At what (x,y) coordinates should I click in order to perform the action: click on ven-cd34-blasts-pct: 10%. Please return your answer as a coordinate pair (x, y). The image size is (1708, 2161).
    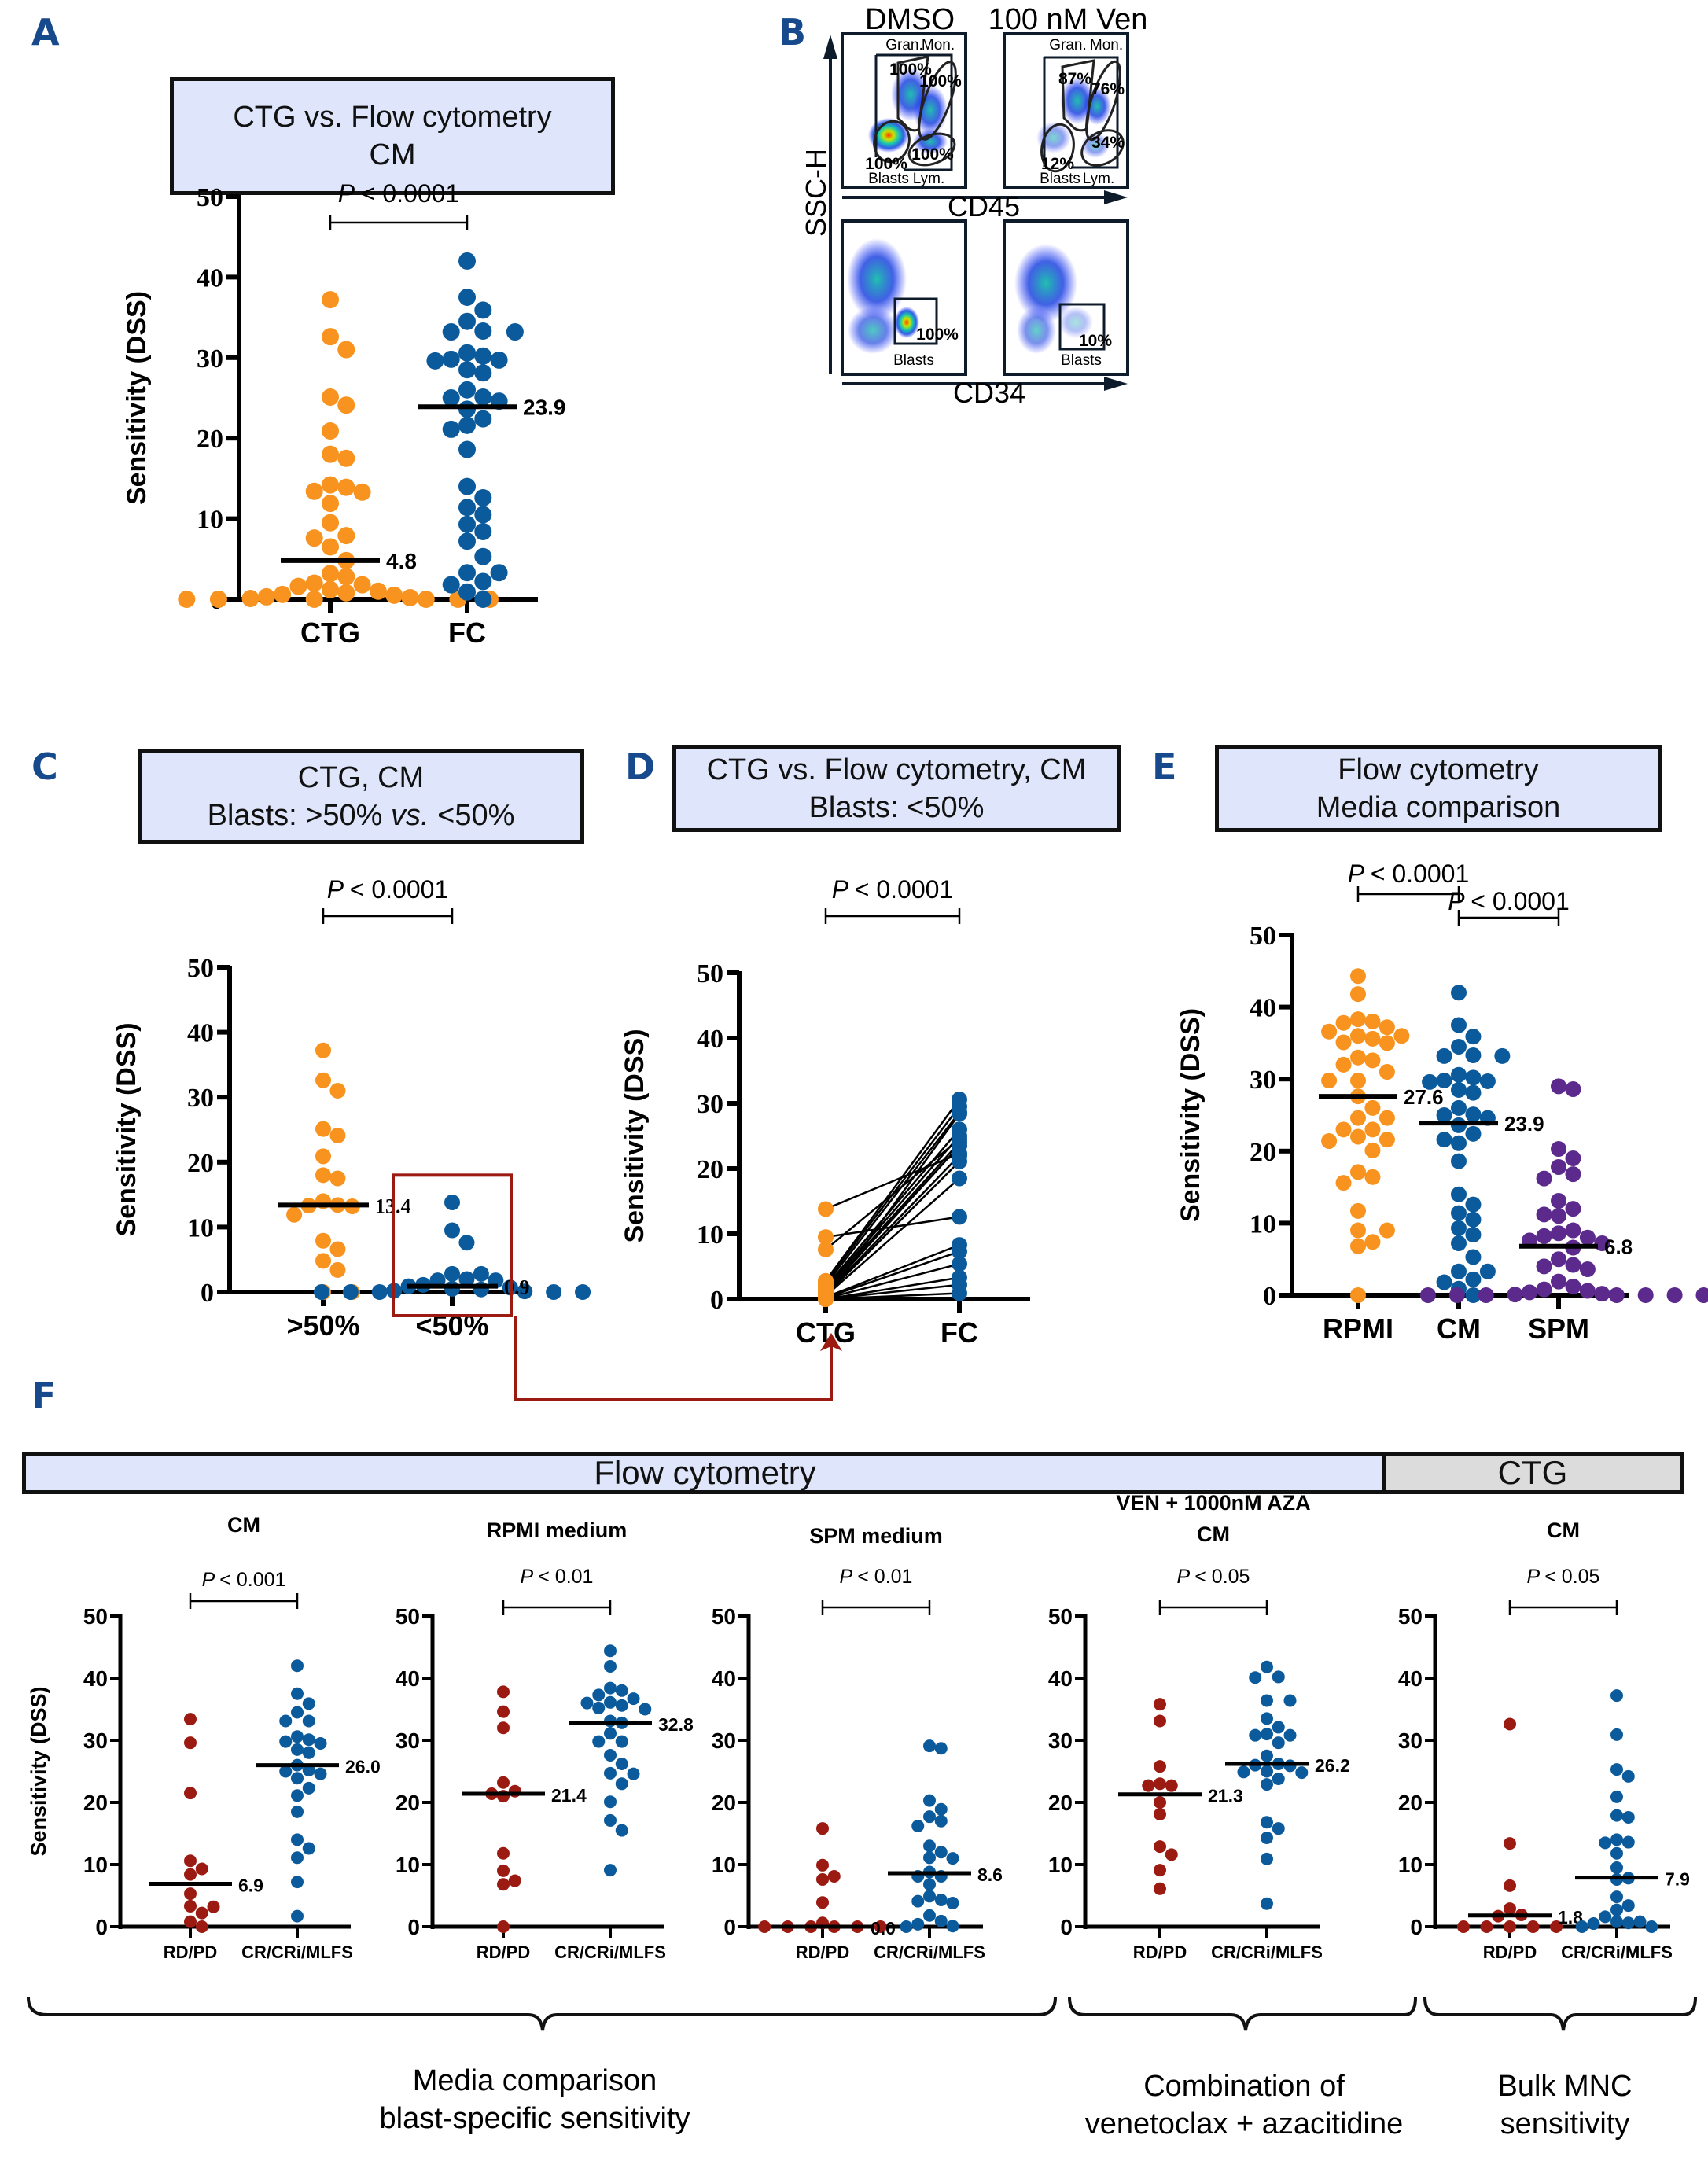
    Looking at the image, I should click on (1095, 341).